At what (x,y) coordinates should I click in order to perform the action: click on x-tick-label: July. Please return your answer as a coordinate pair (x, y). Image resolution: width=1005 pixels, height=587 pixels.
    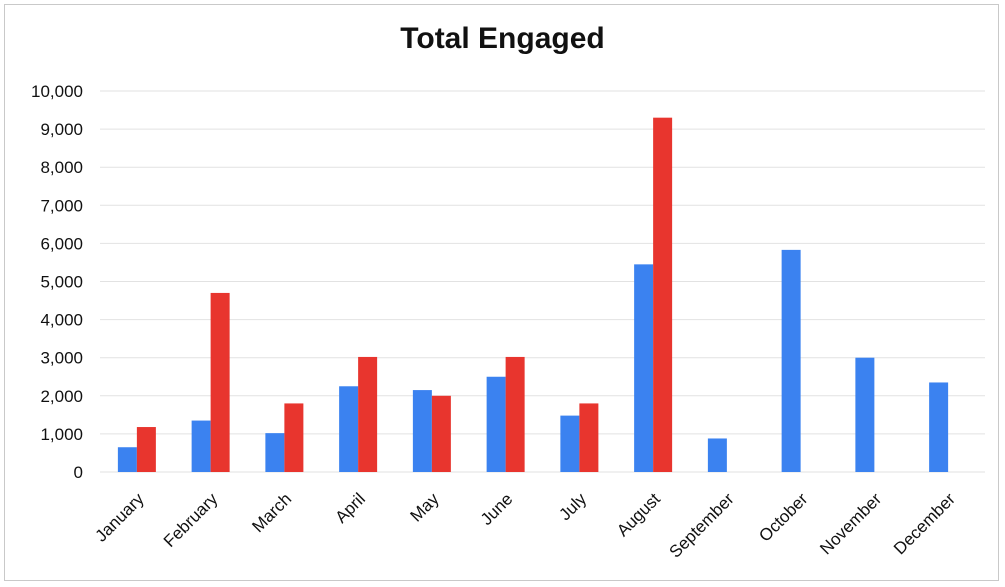
    Looking at the image, I should click on (572, 506).